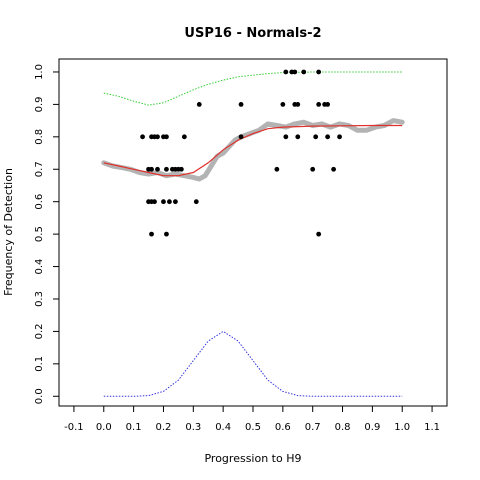 This screenshot has height=480, width=480. Describe the element at coordinates (39, 299) in the screenshot. I see `y-tick-label: 0.3` at that location.